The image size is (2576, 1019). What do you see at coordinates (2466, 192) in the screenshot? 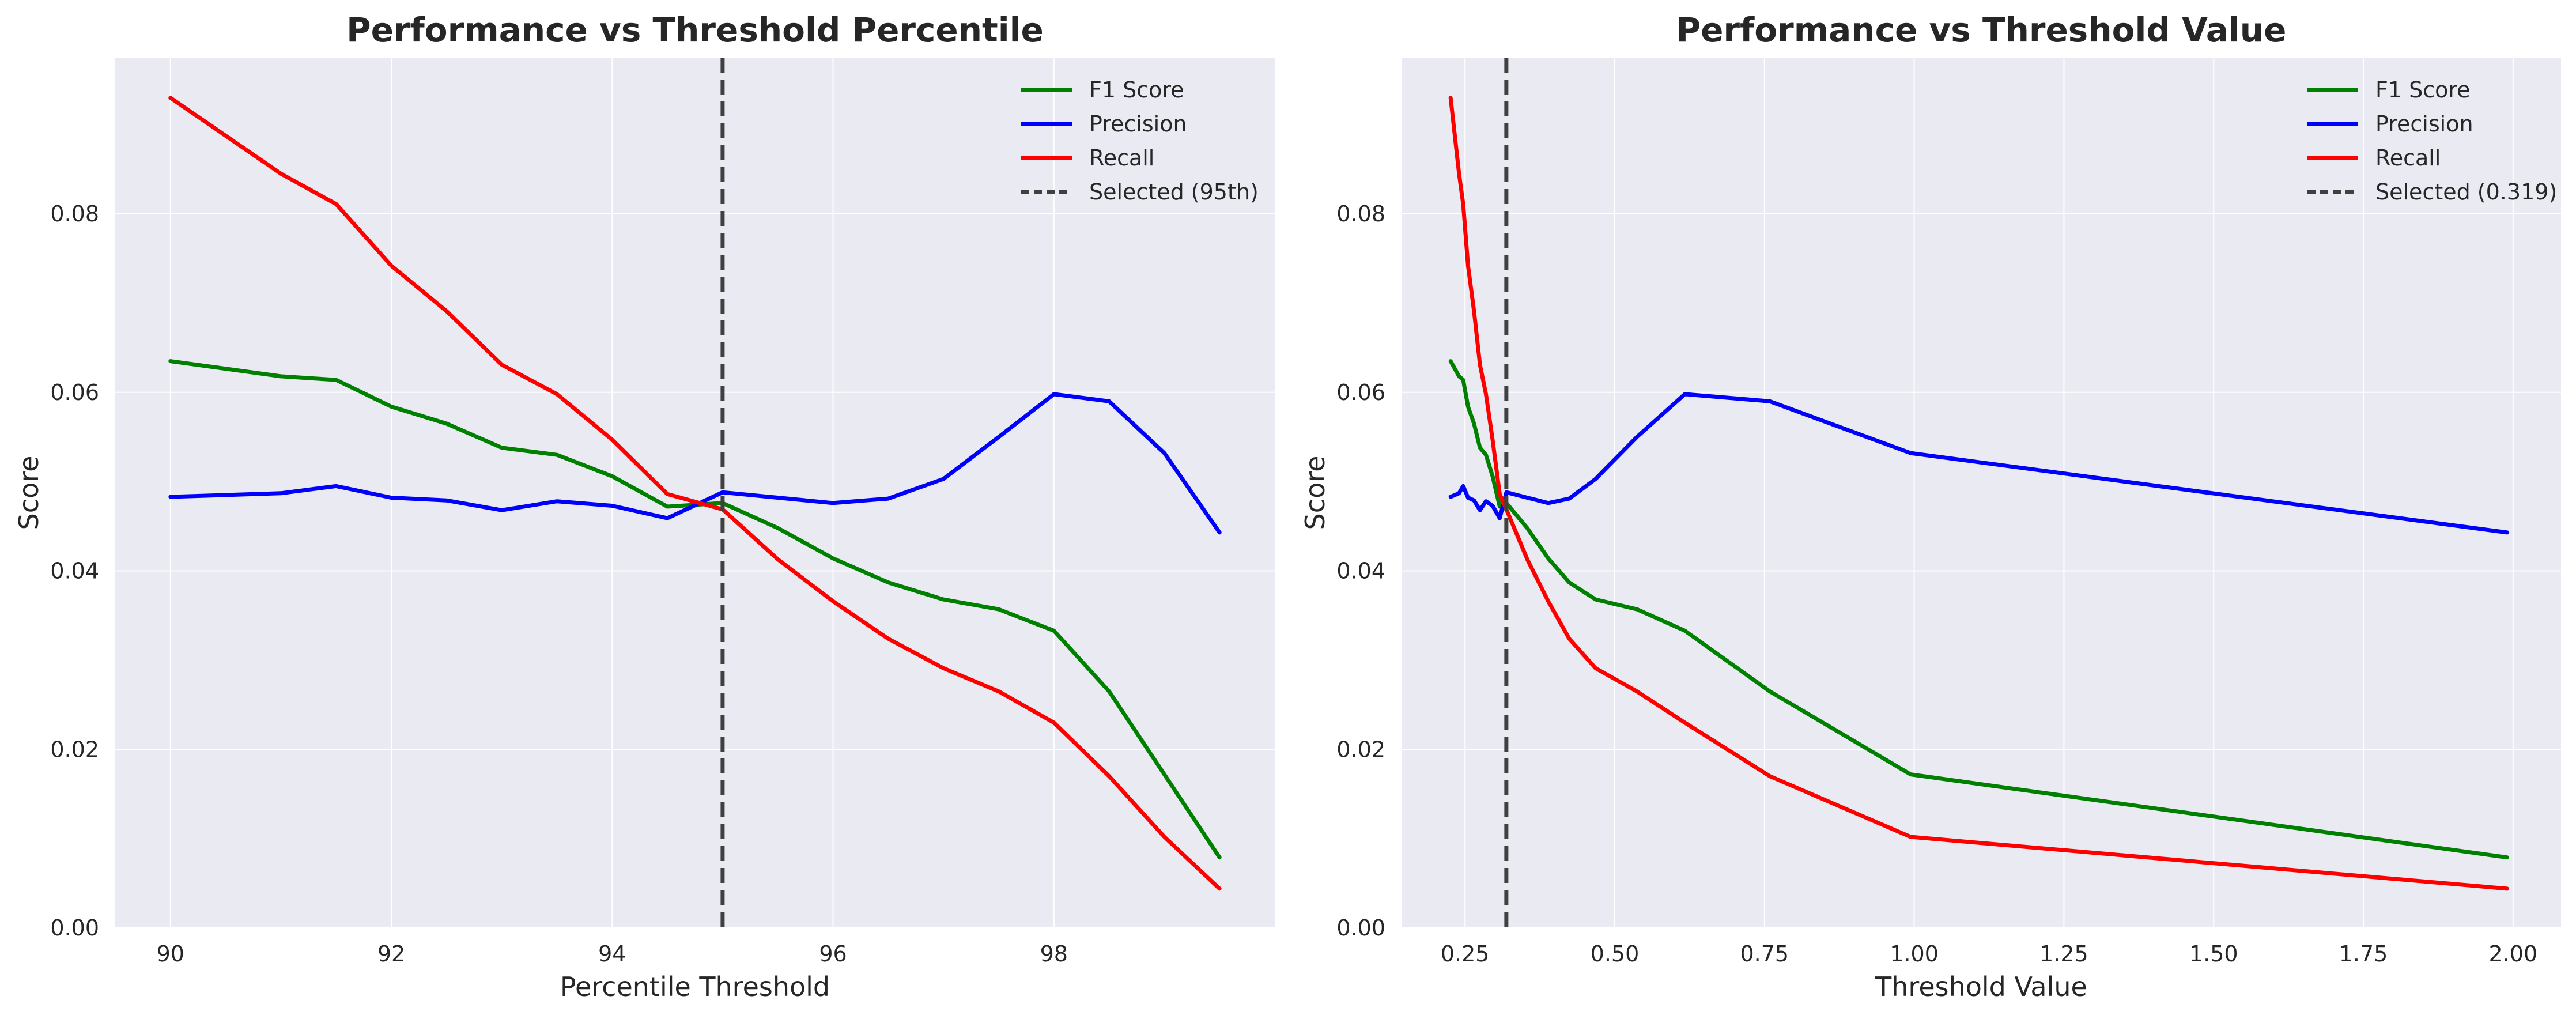
I see `legend-label: Selected (0.319)` at bounding box center [2466, 192].